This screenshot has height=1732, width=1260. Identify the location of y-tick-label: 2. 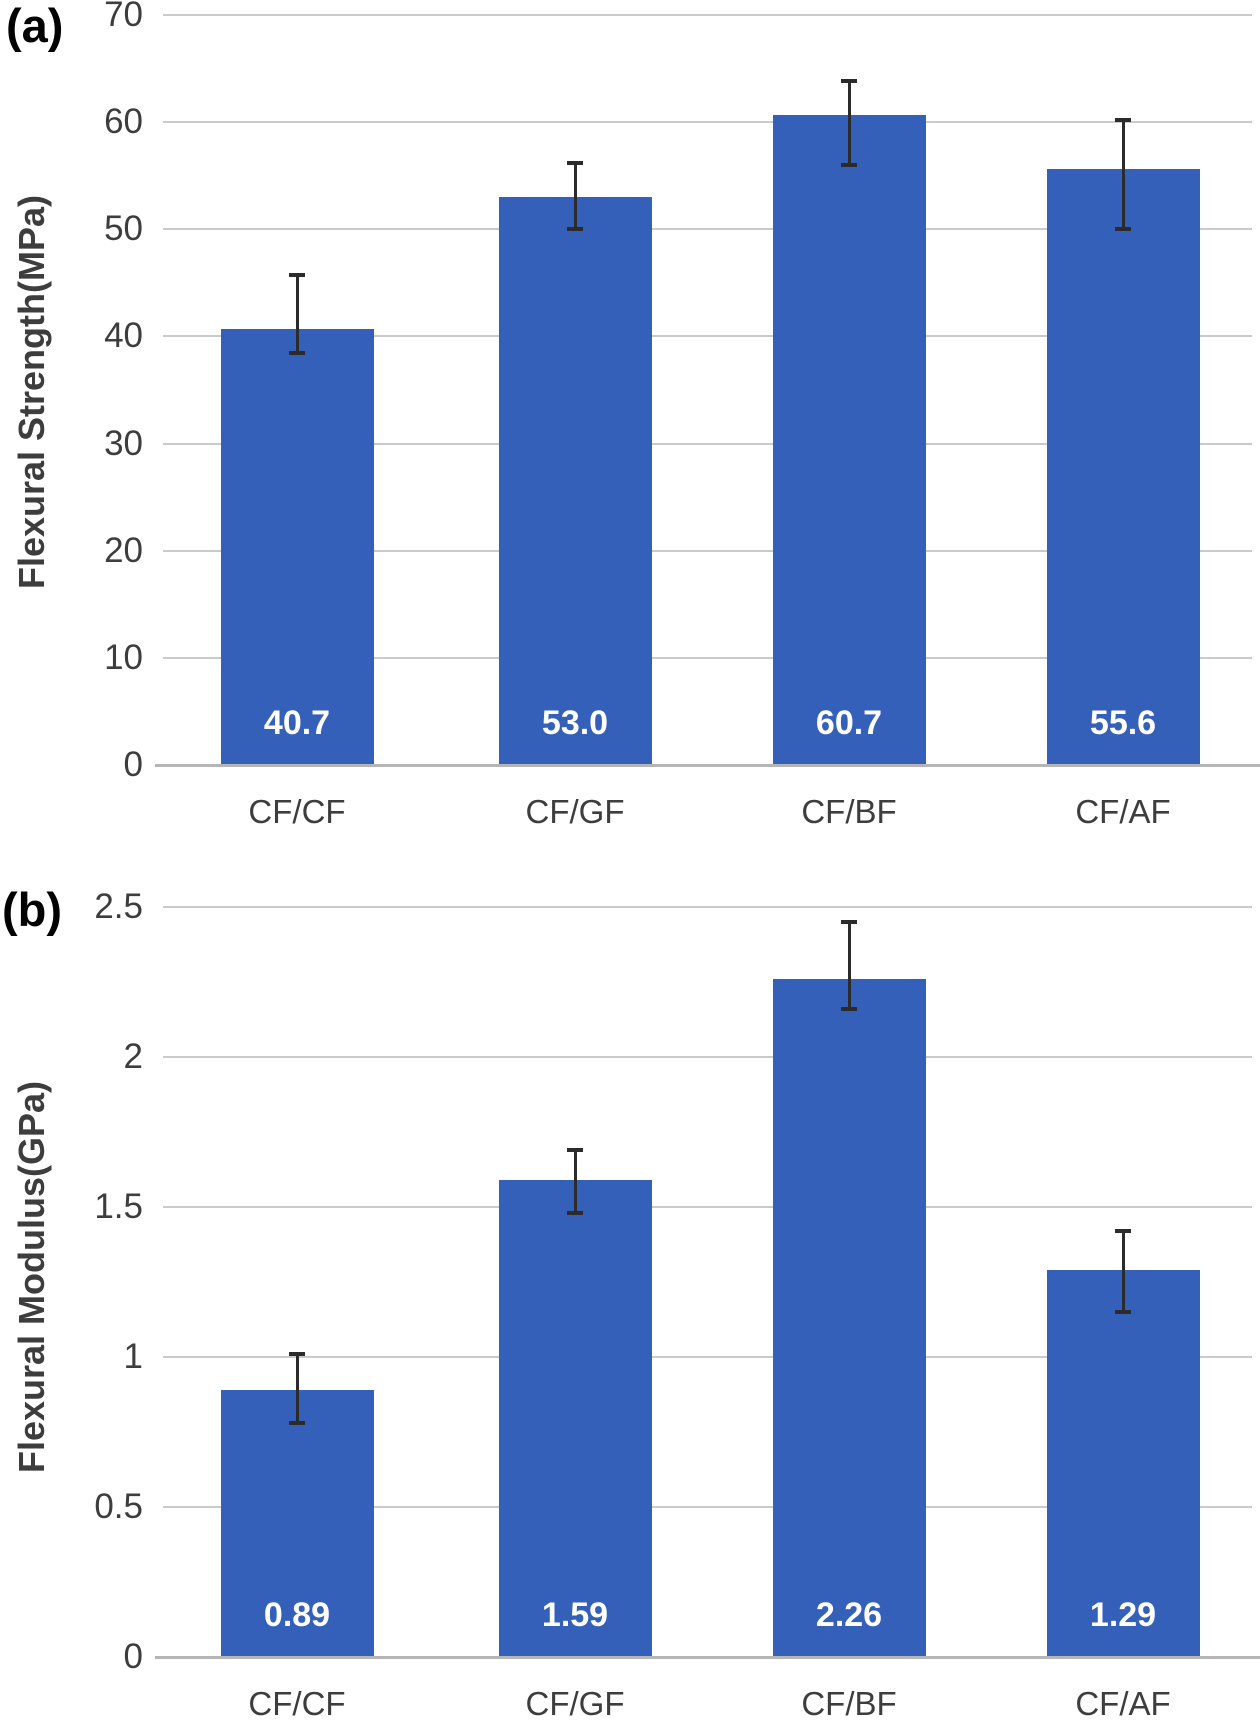
(133, 1056).